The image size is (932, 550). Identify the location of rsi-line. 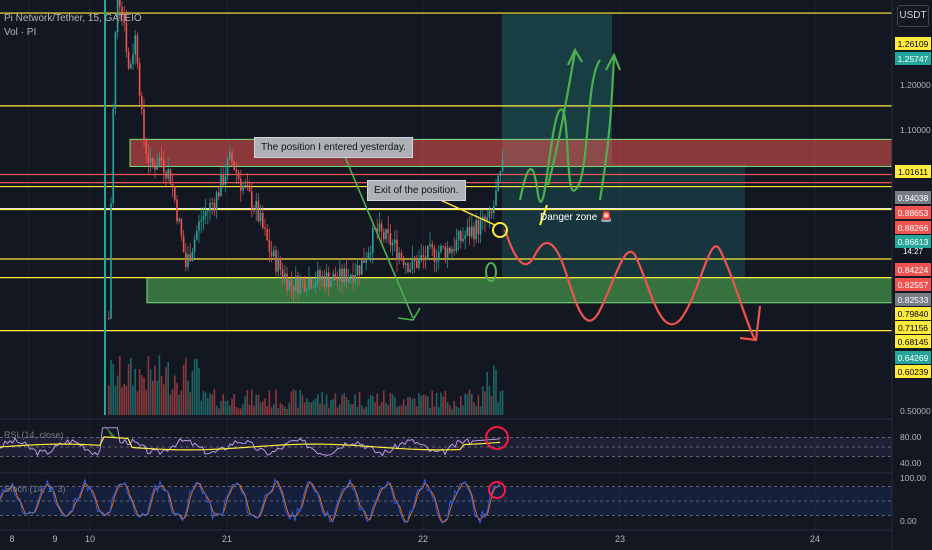
(250, 442).